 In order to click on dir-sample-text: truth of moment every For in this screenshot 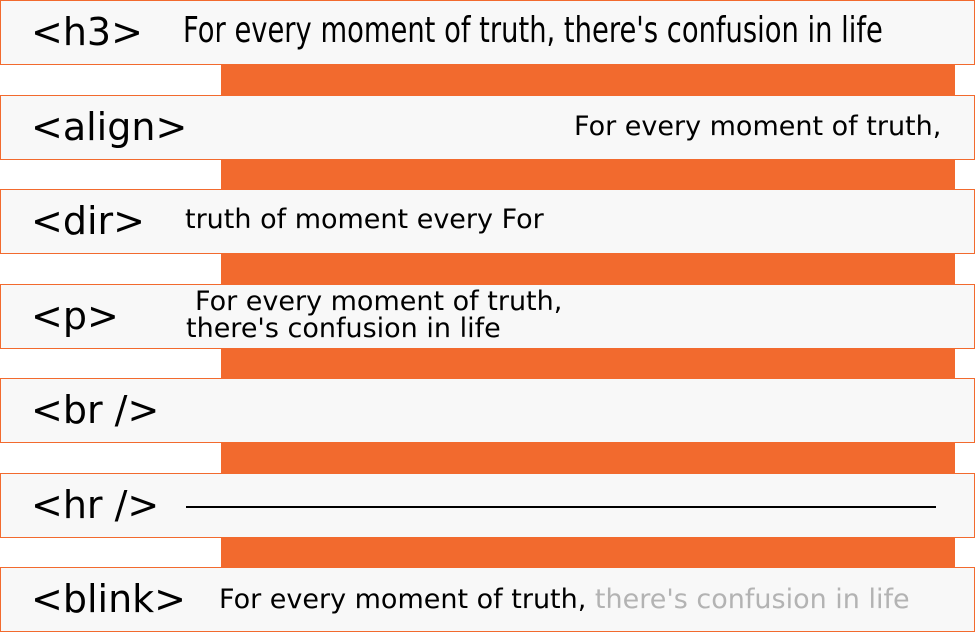, I will do `click(364, 219)`.